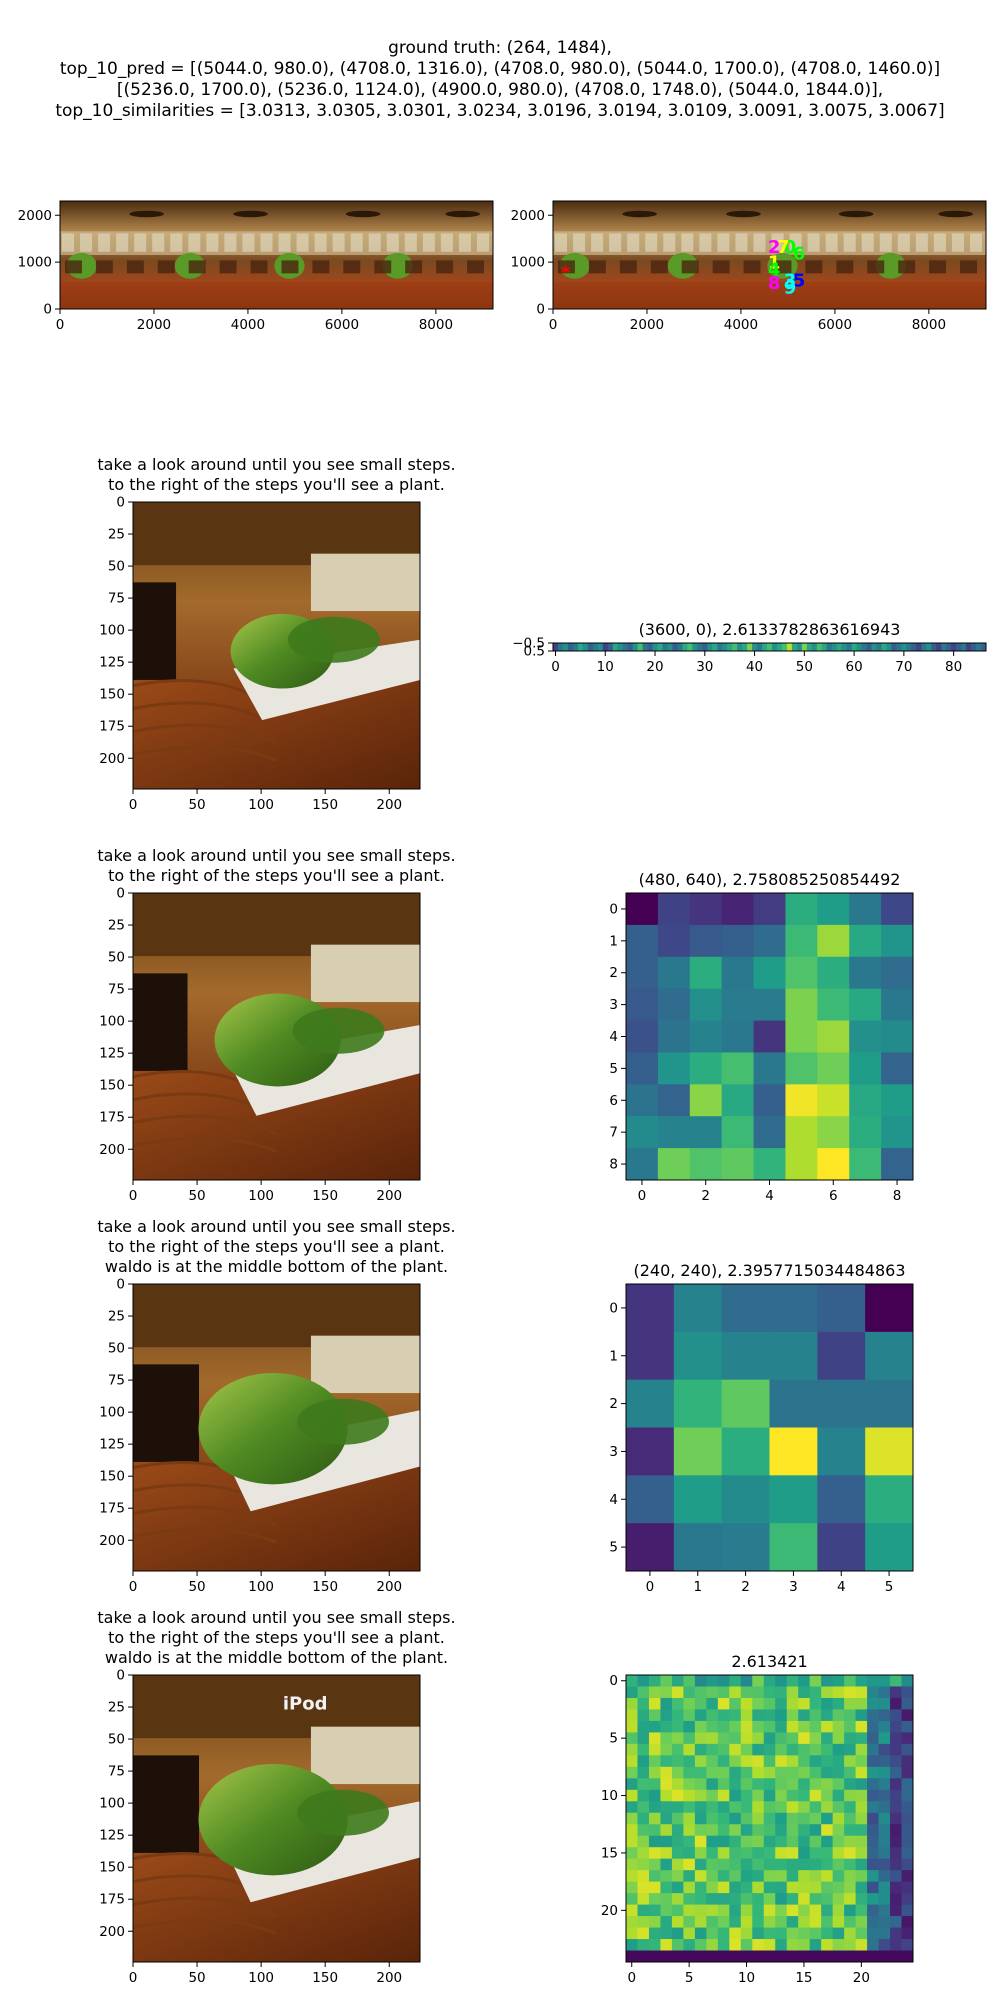  What do you see at coordinates (338, 242) in the screenshot?
I see `panorama-window` at bounding box center [338, 242].